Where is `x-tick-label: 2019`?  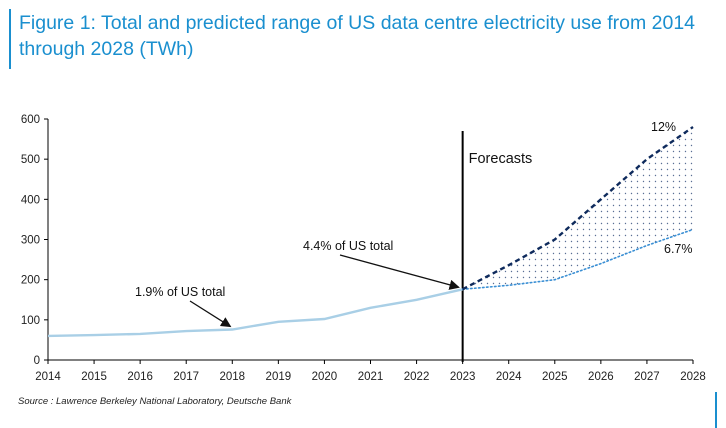 x-tick-label: 2019 is located at coordinates (279, 377).